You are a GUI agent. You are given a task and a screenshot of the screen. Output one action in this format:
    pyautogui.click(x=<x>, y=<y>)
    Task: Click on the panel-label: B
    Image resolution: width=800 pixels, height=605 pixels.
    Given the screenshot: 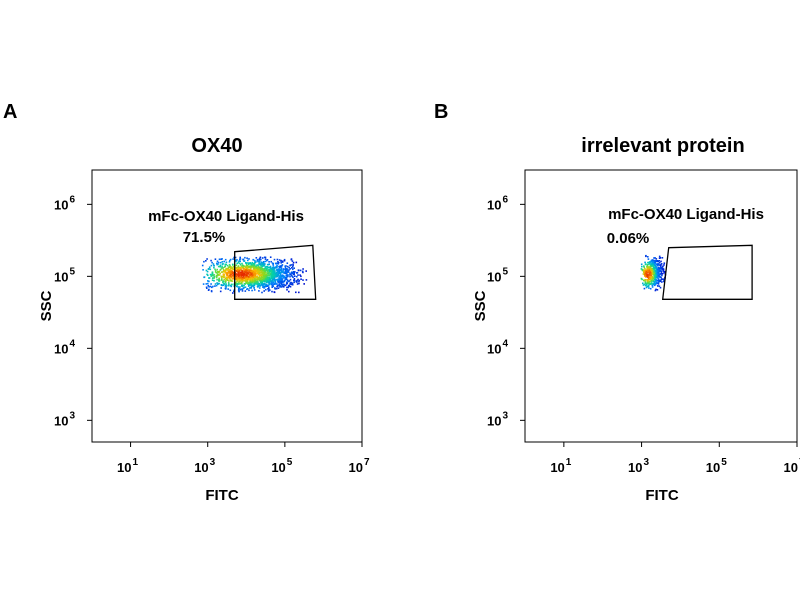 What is the action you would take?
    pyautogui.click(x=441, y=112)
    